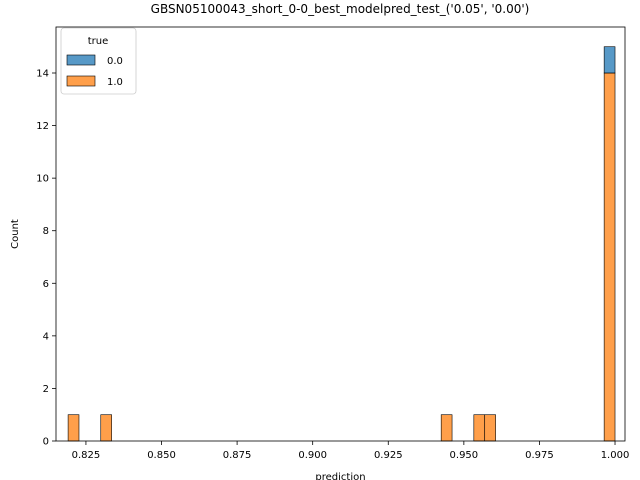 Image resolution: width=640 pixels, height=480 pixels. I want to click on x-tick-label: 0.825, so click(86, 455).